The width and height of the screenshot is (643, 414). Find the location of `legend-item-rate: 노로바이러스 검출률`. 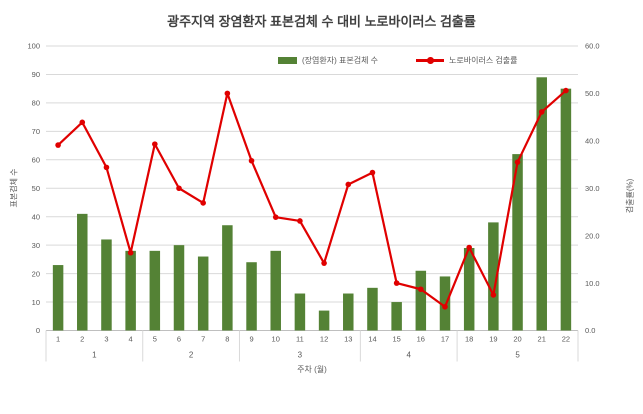

legend-item-rate: 노로바이러스 검출률 is located at coordinates (466, 60).